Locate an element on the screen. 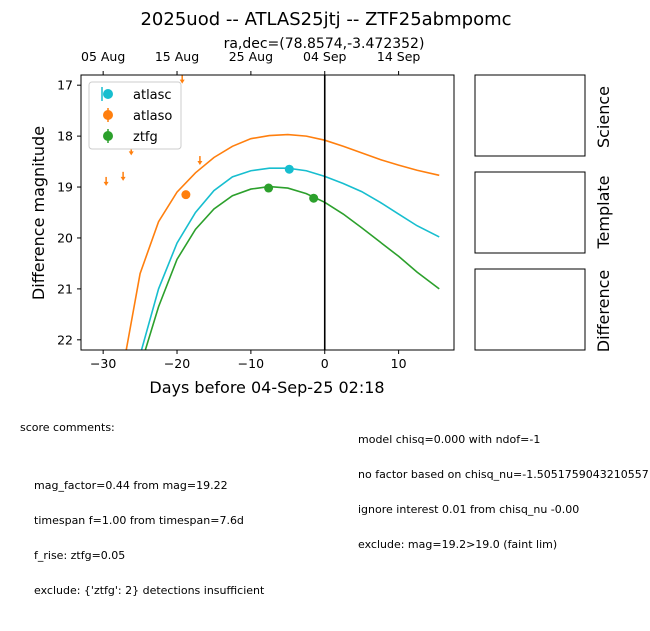  y-tick-label: 18 is located at coordinates (65, 136).